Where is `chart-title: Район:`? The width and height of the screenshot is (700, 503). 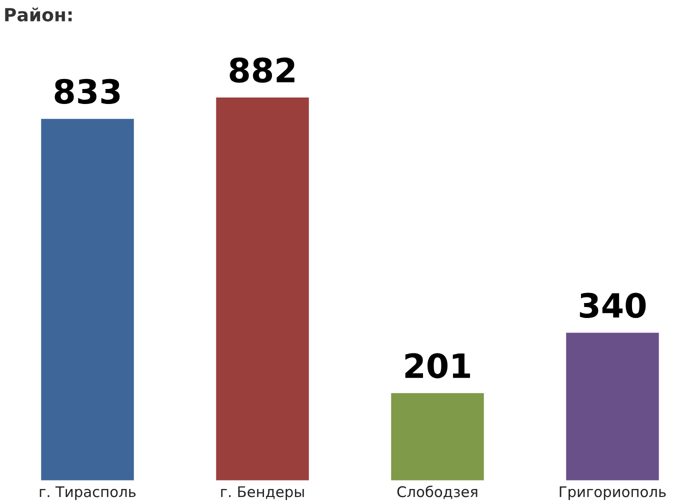
chart-title: Район: is located at coordinates (38, 14).